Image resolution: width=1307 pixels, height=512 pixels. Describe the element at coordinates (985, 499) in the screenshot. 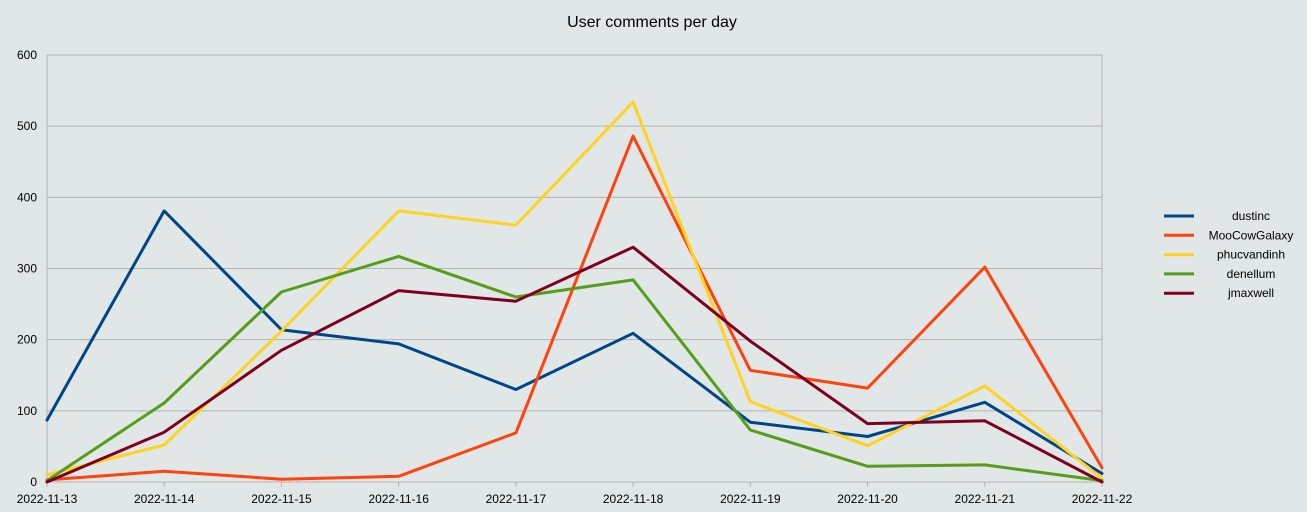

I see `x-tick-label: 2022-11-21` at that location.